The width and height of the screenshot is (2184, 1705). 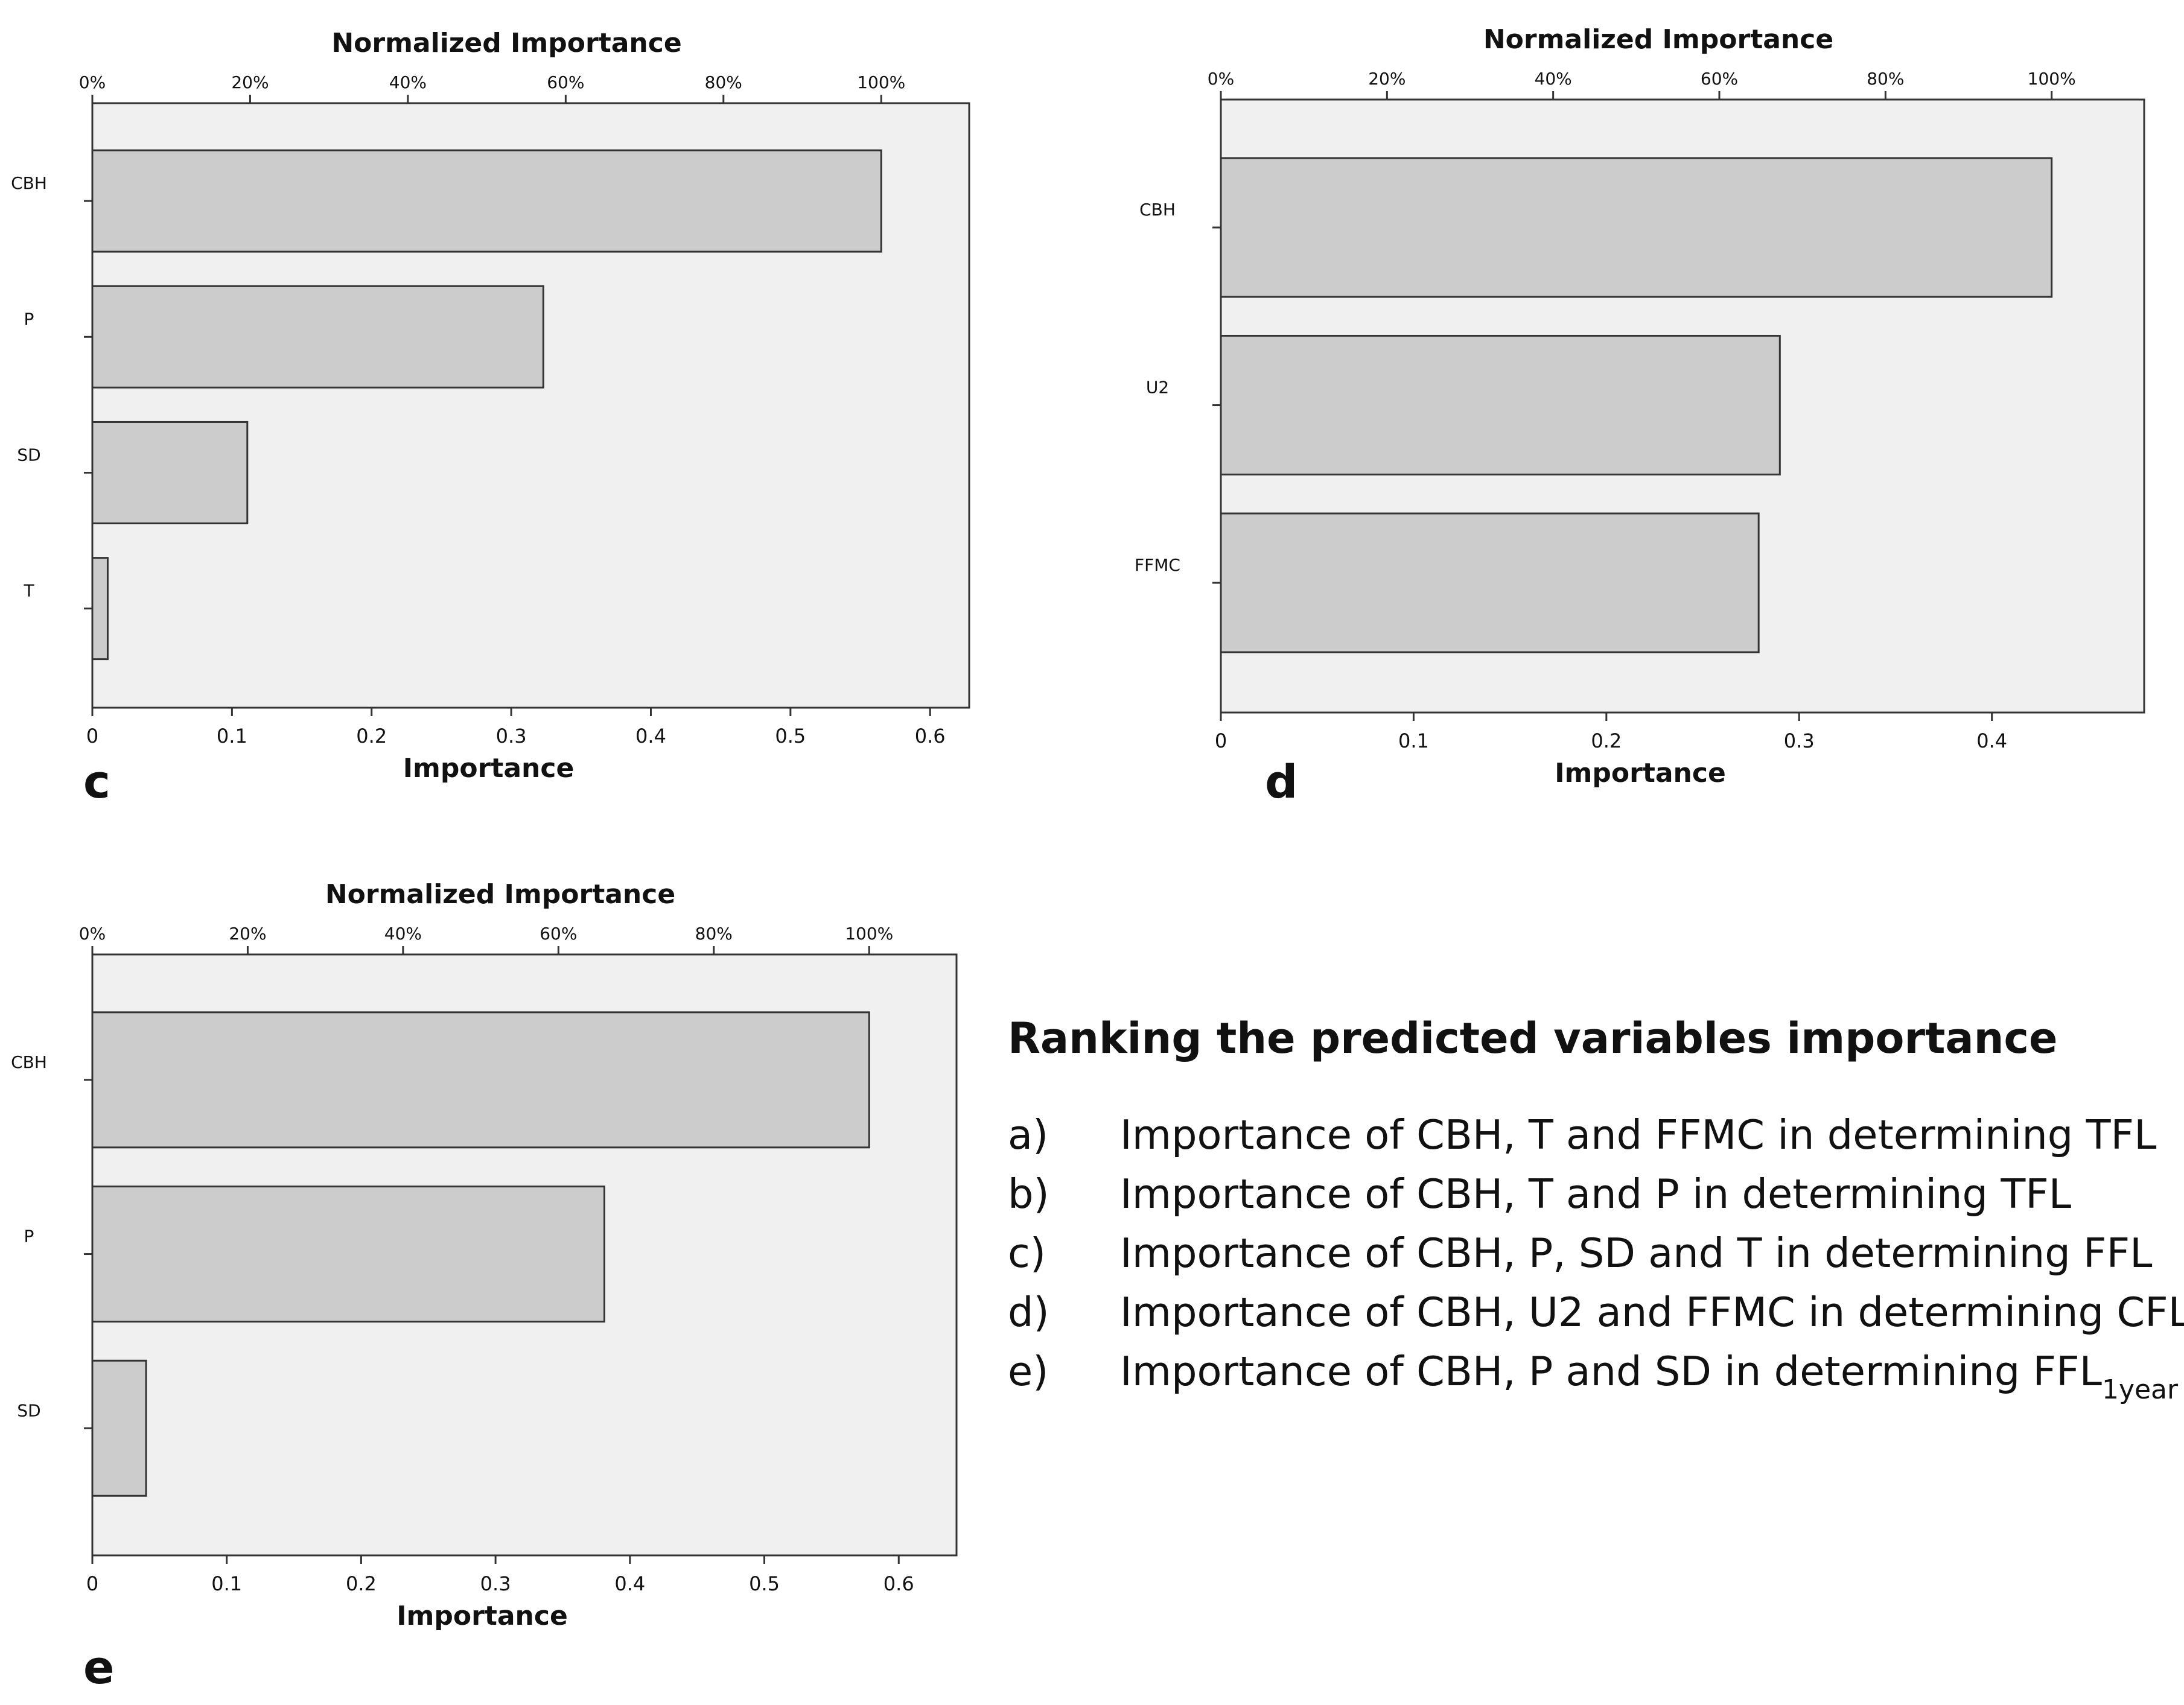 What do you see at coordinates (1028, 1371) in the screenshot?
I see `legend-item-label: e)` at bounding box center [1028, 1371].